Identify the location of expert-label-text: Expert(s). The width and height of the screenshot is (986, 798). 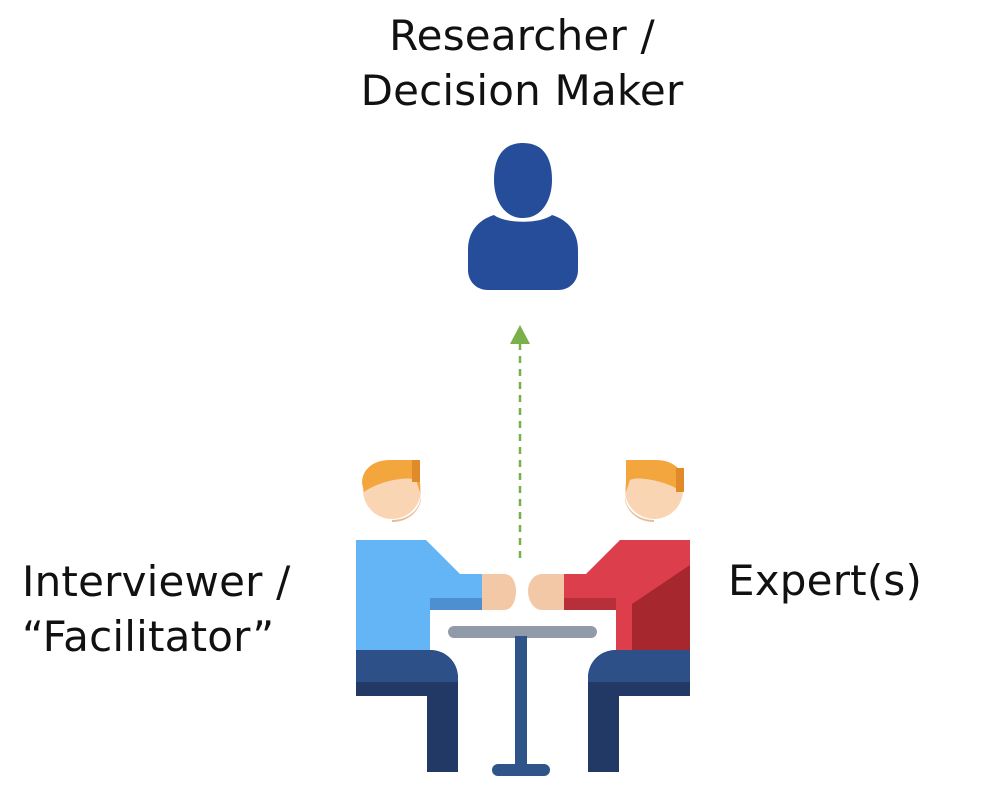
(825, 580).